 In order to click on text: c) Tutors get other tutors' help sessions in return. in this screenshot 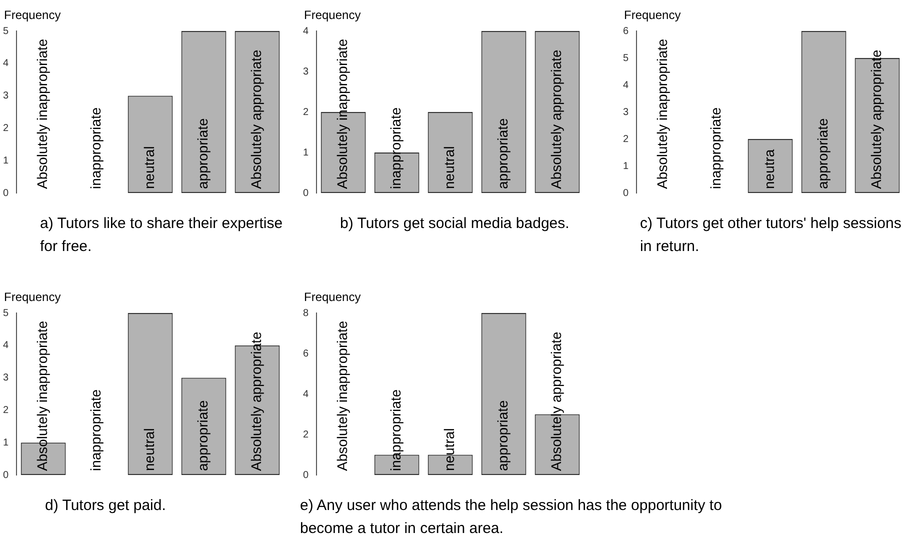, I will do `click(771, 235)`.